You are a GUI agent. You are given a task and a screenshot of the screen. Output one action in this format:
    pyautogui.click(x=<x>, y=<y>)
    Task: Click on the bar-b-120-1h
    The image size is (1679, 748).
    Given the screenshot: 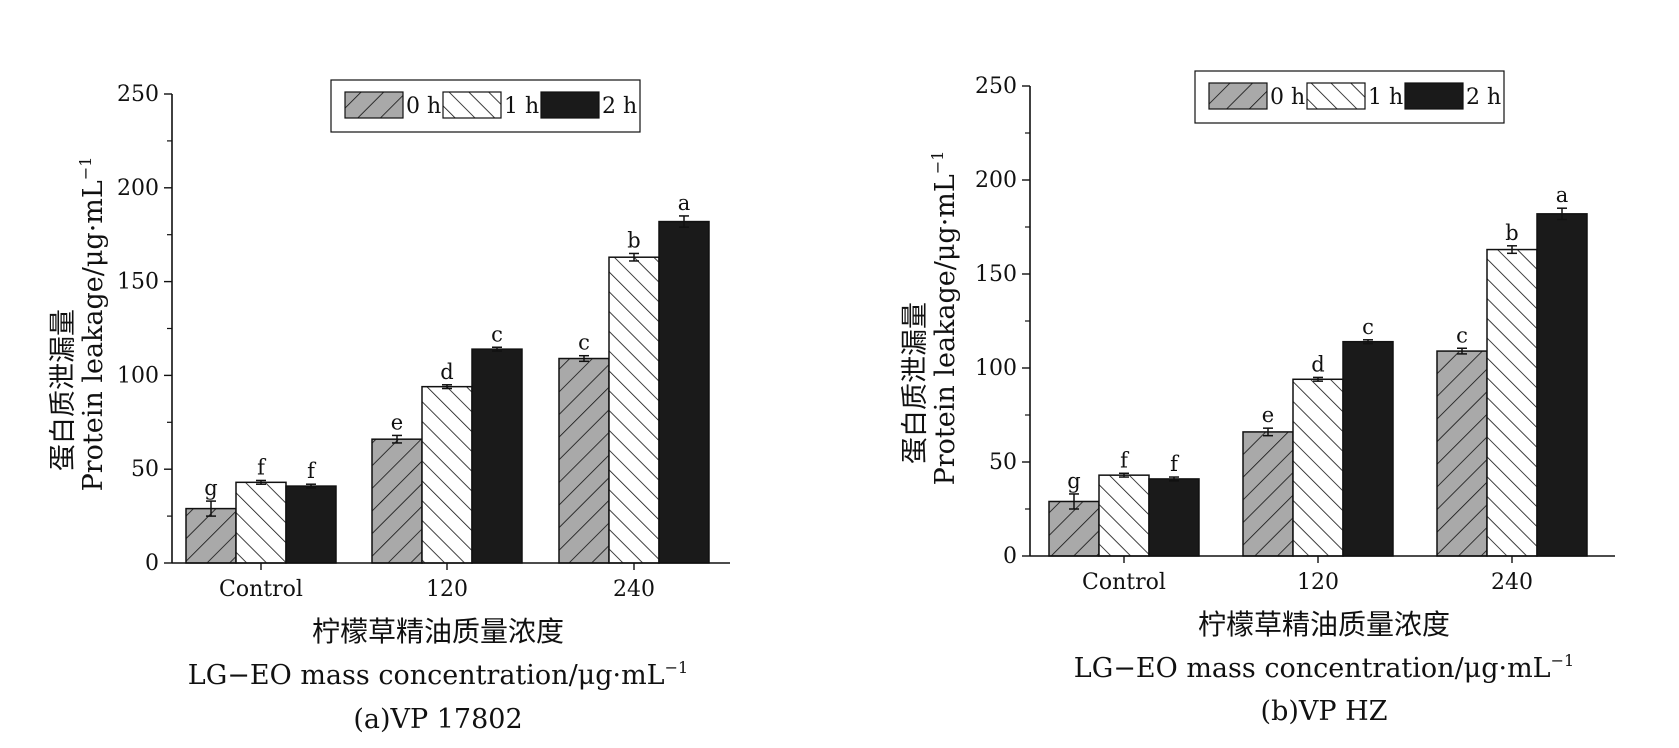 What is the action you would take?
    pyautogui.click(x=1318, y=467)
    